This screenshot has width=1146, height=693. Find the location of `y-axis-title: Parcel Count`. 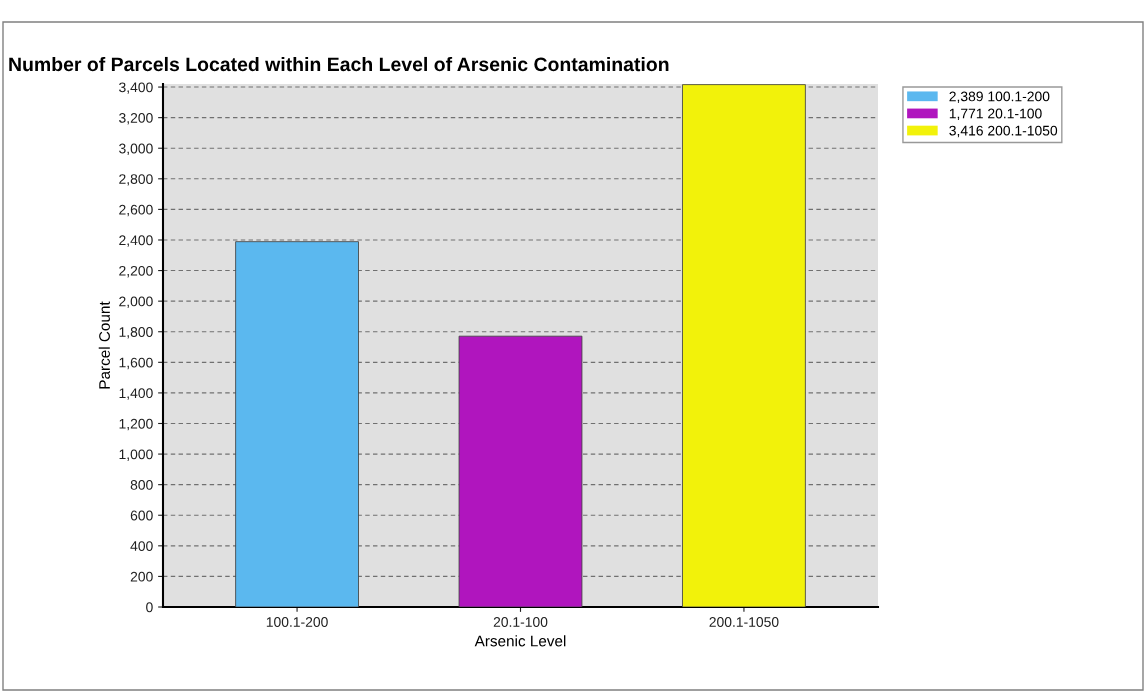

y-axis-title: Parcel Count is located at coordinates (104, 345).